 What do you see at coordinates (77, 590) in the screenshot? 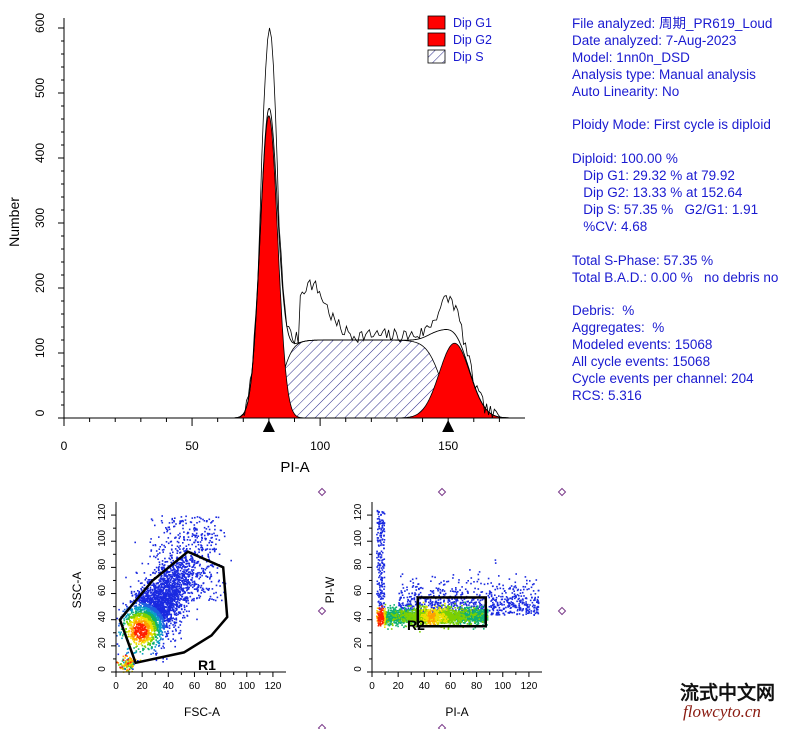
I see `fsc-ssc-y-axis-label: SSC-A` at bounding box center [77, 590].